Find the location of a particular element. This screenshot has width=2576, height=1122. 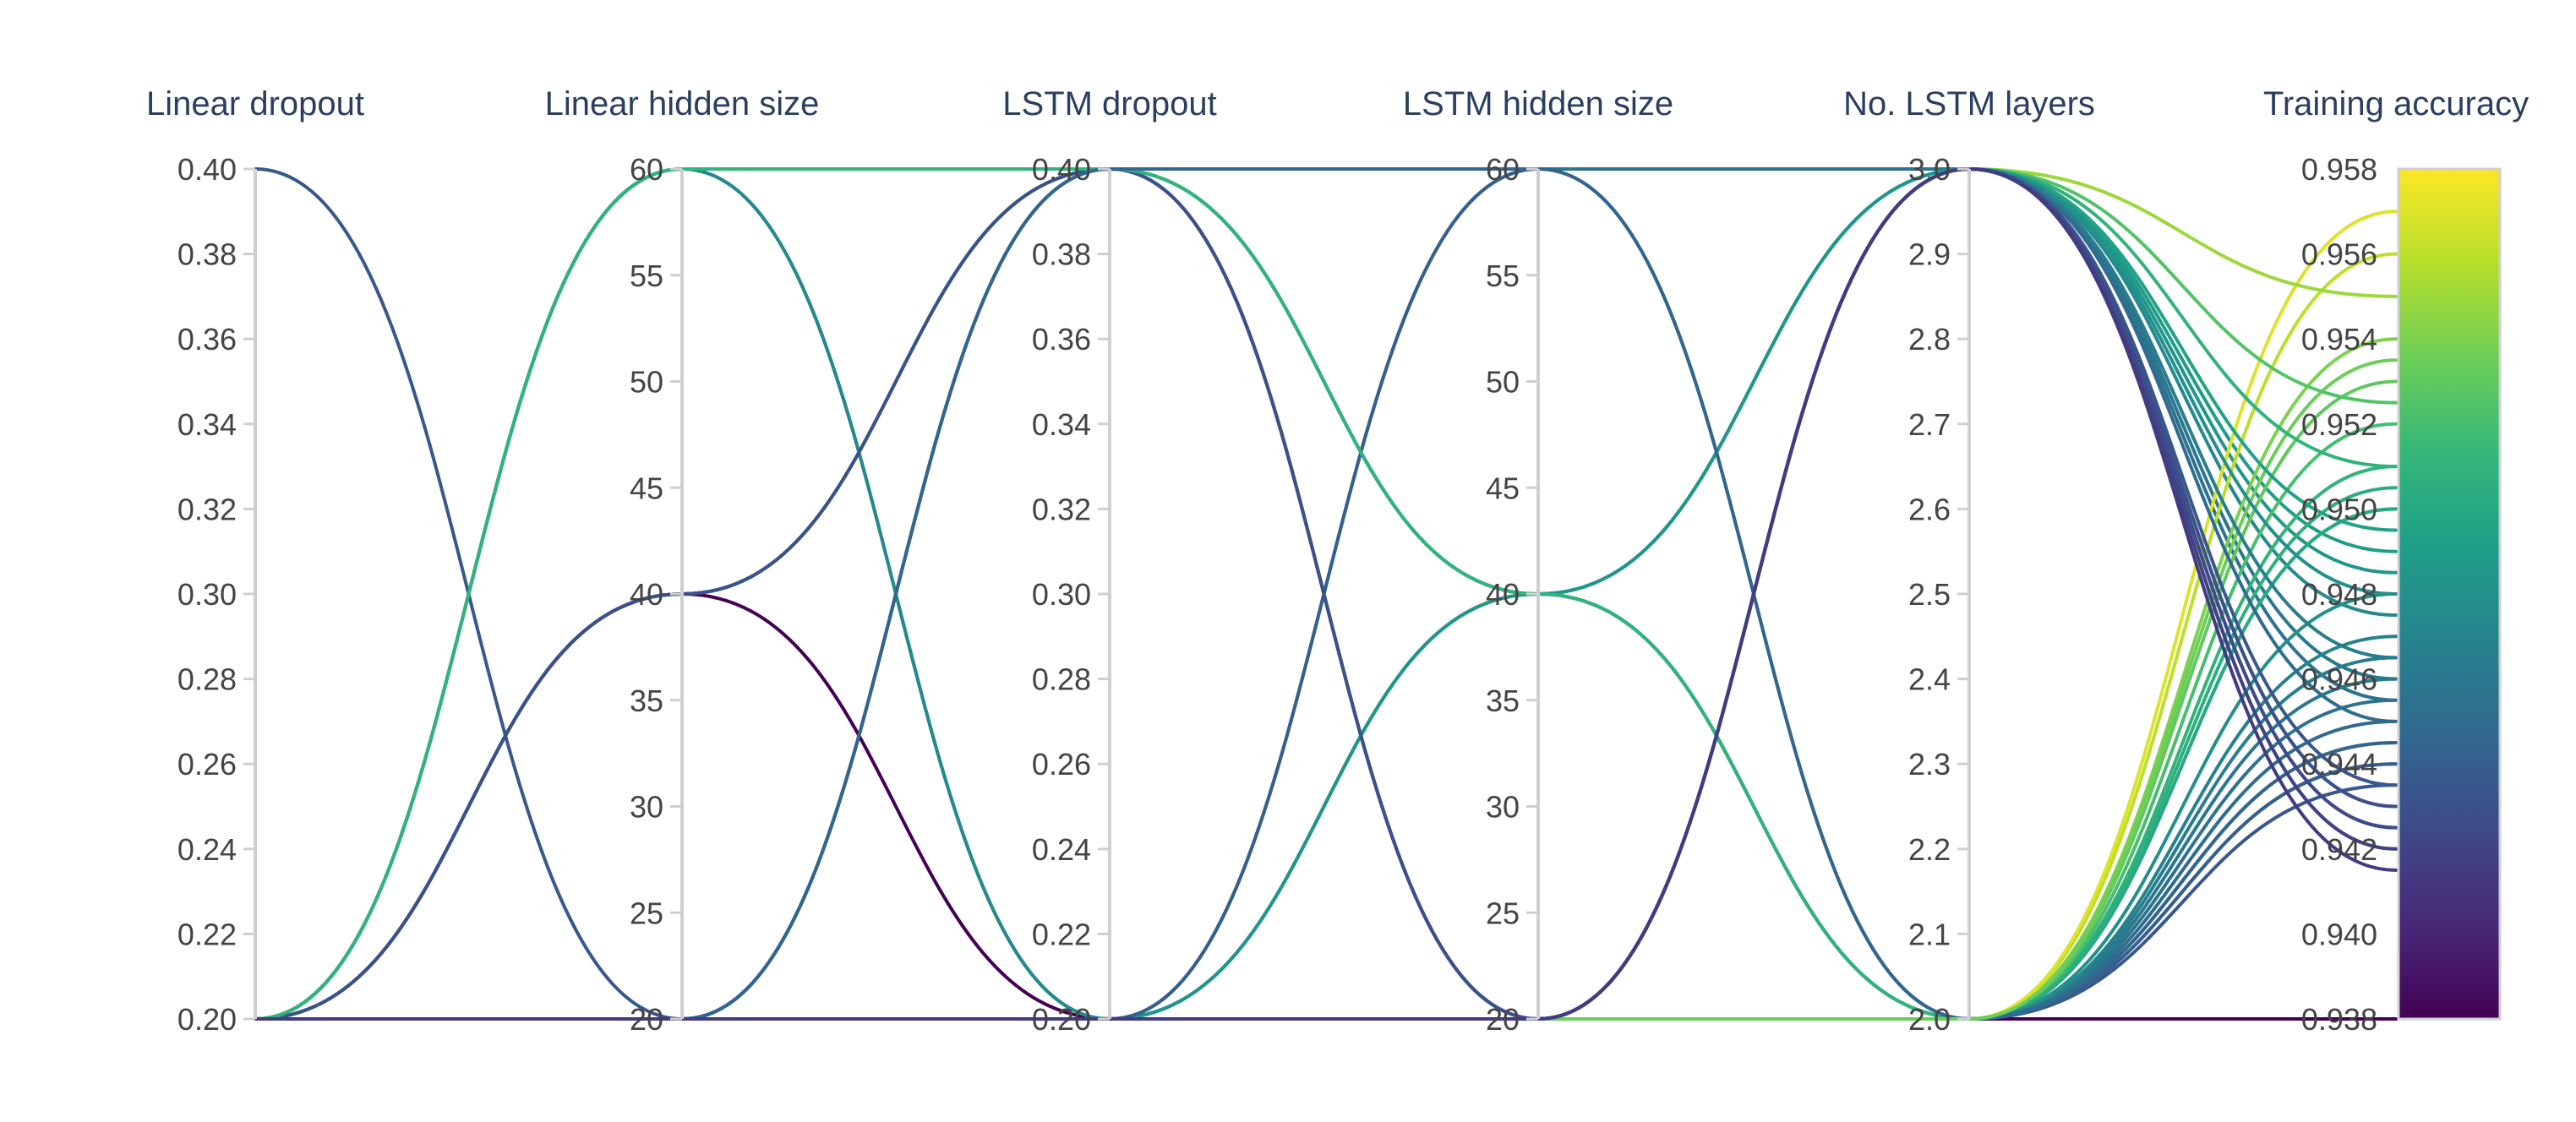

colorbar-frame is located at coordinates (2449, 594).